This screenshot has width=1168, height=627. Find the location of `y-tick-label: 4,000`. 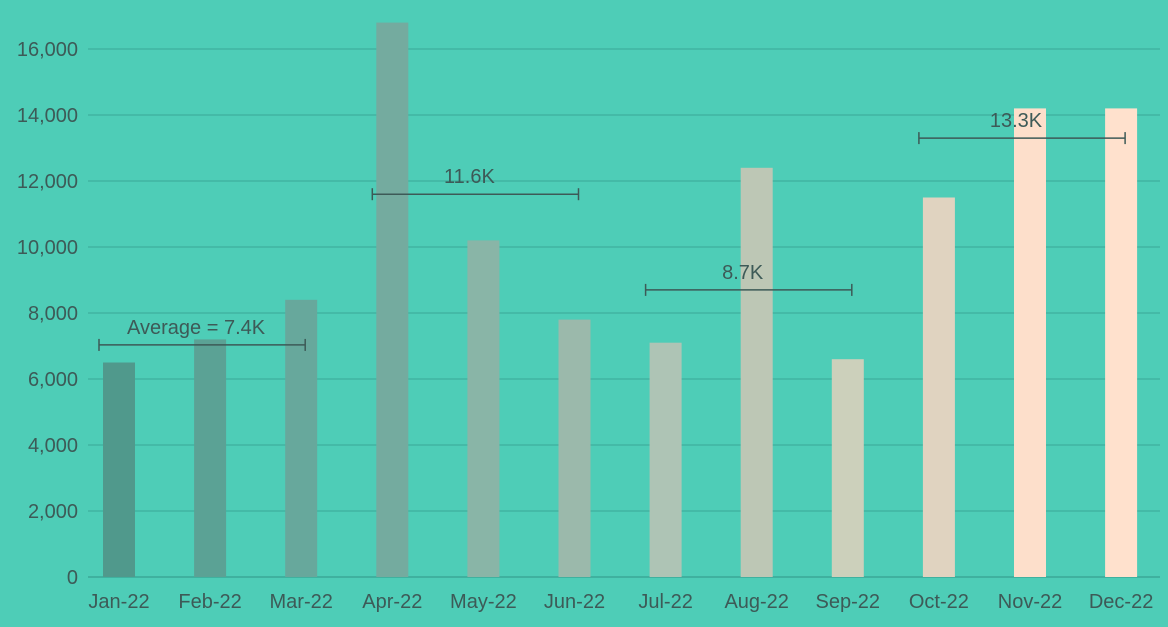

y-tick-label: 4,000 is located at coordinates (53, 446).